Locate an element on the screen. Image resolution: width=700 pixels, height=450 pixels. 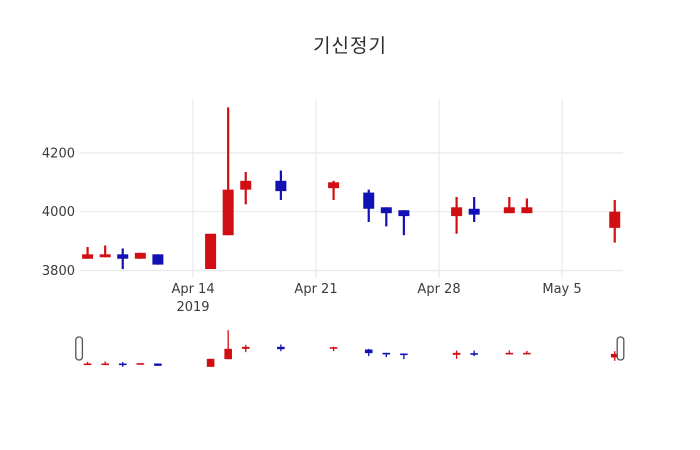
y-tick-label: 4200 is located at coordinates (58, 153).